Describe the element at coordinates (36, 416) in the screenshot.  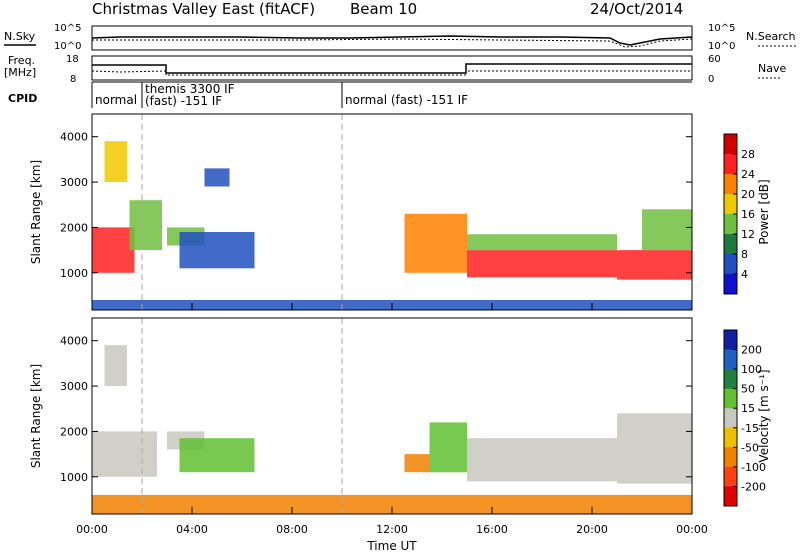
I see `velocity-y-label: Slant Range [km]` at that location.